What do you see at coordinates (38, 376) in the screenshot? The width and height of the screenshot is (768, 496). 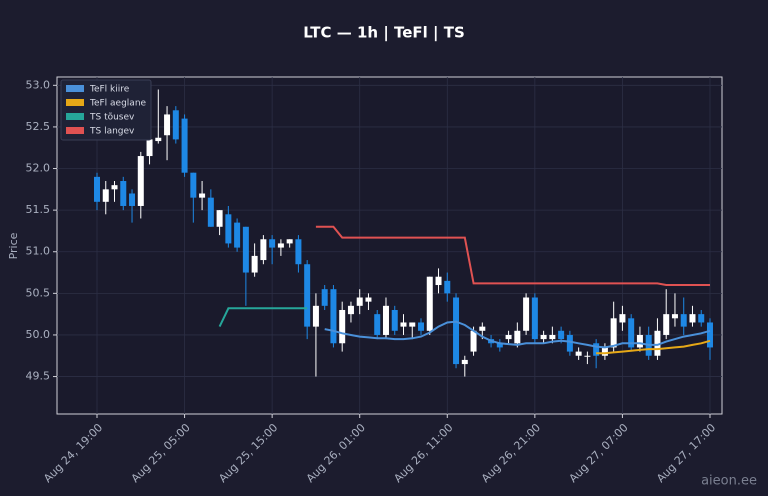 I see `y-tick-label: 49.5` at bounding box center [38, 376].